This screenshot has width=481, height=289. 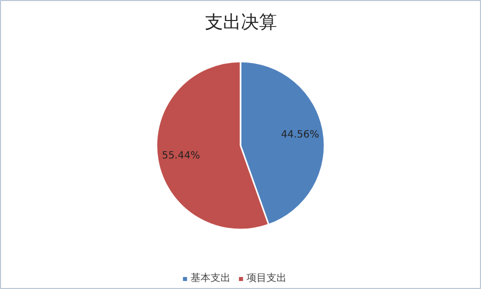 What do you see at coordinates (210, 278) in the screenshot?
I see `legend-label: 基本支出` at bounding box center [210, 278].